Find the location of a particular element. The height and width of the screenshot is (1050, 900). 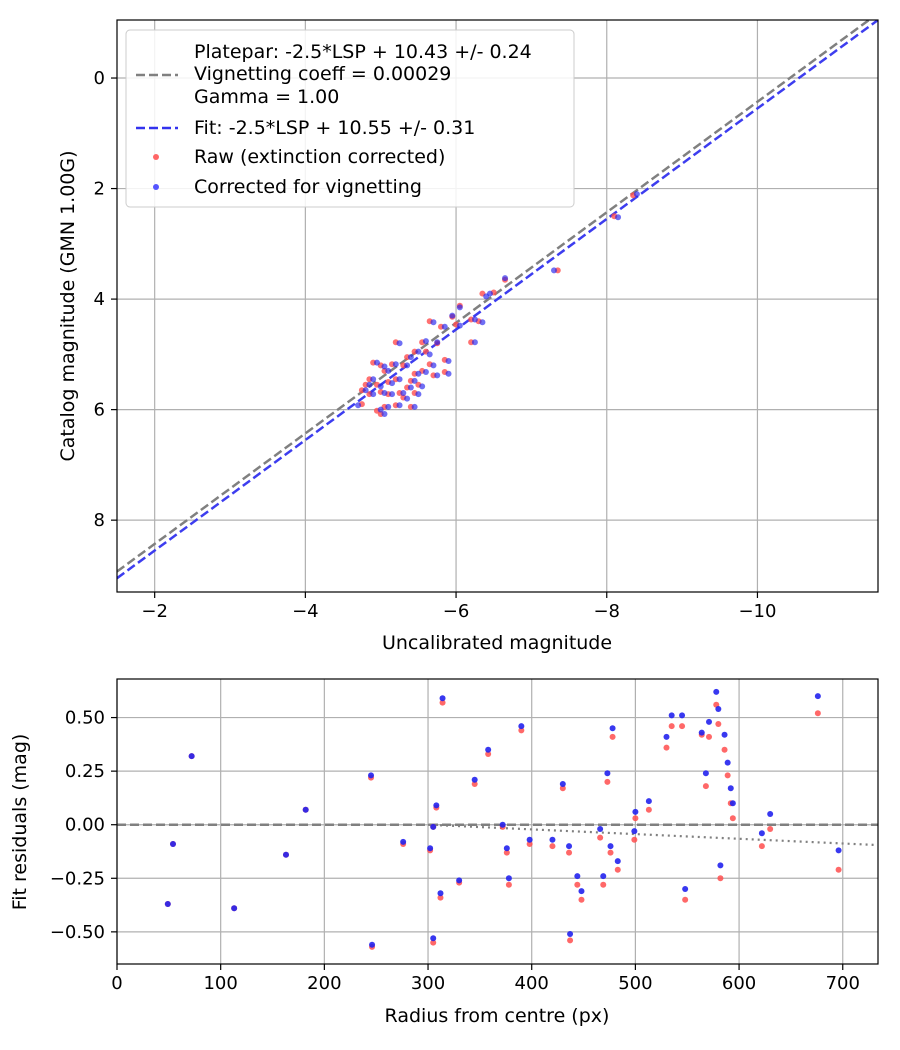

top-y-tick-label: 0 is located at coordinates (99, 78).